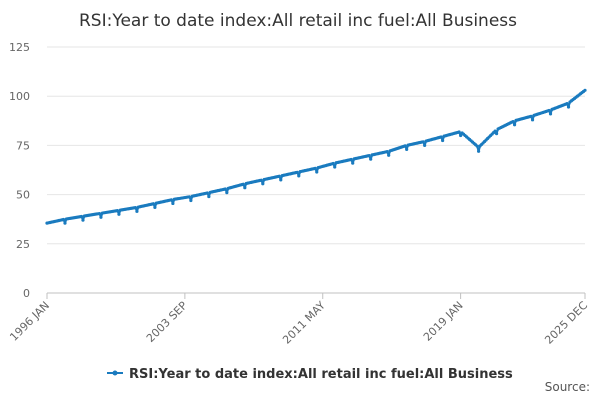  Describe the element at coordinates (19, 47) in the screenshot. I see `y-tick-label: 125` at that location.